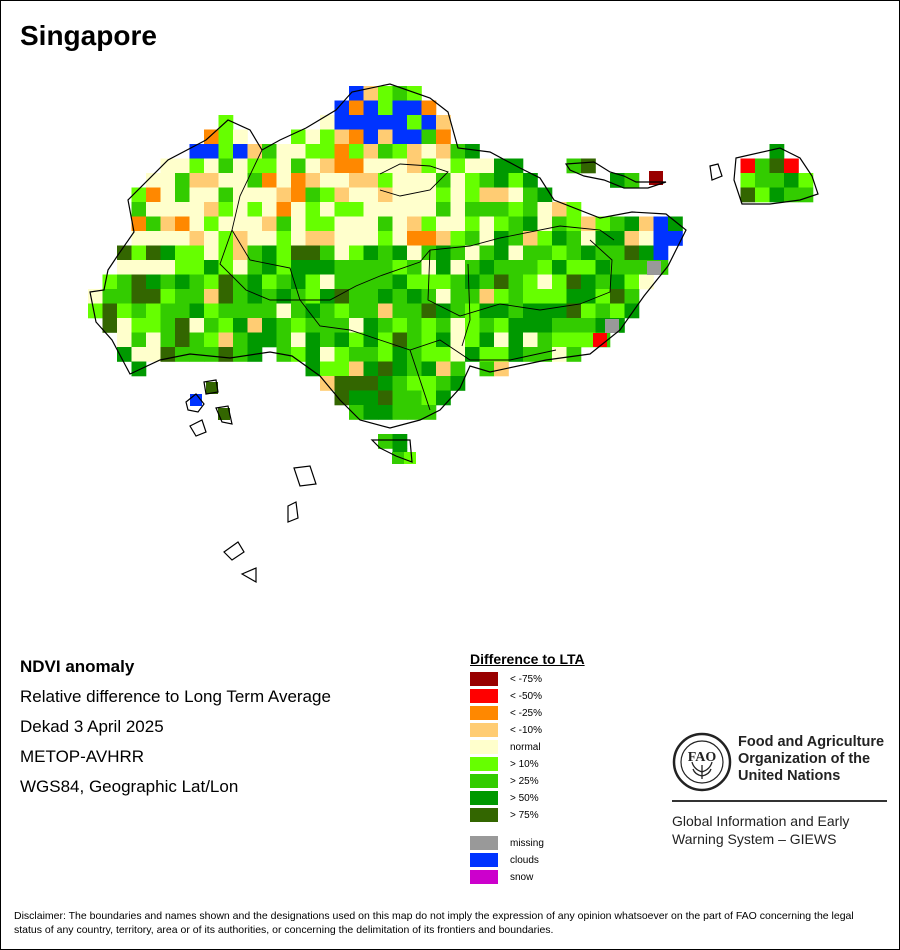 Image resolution: width=900 pixels, height=950 pixels. Describe the element at coordinates (524, 798) in the screenshot. I see `legend-label: > 50%` at that location.